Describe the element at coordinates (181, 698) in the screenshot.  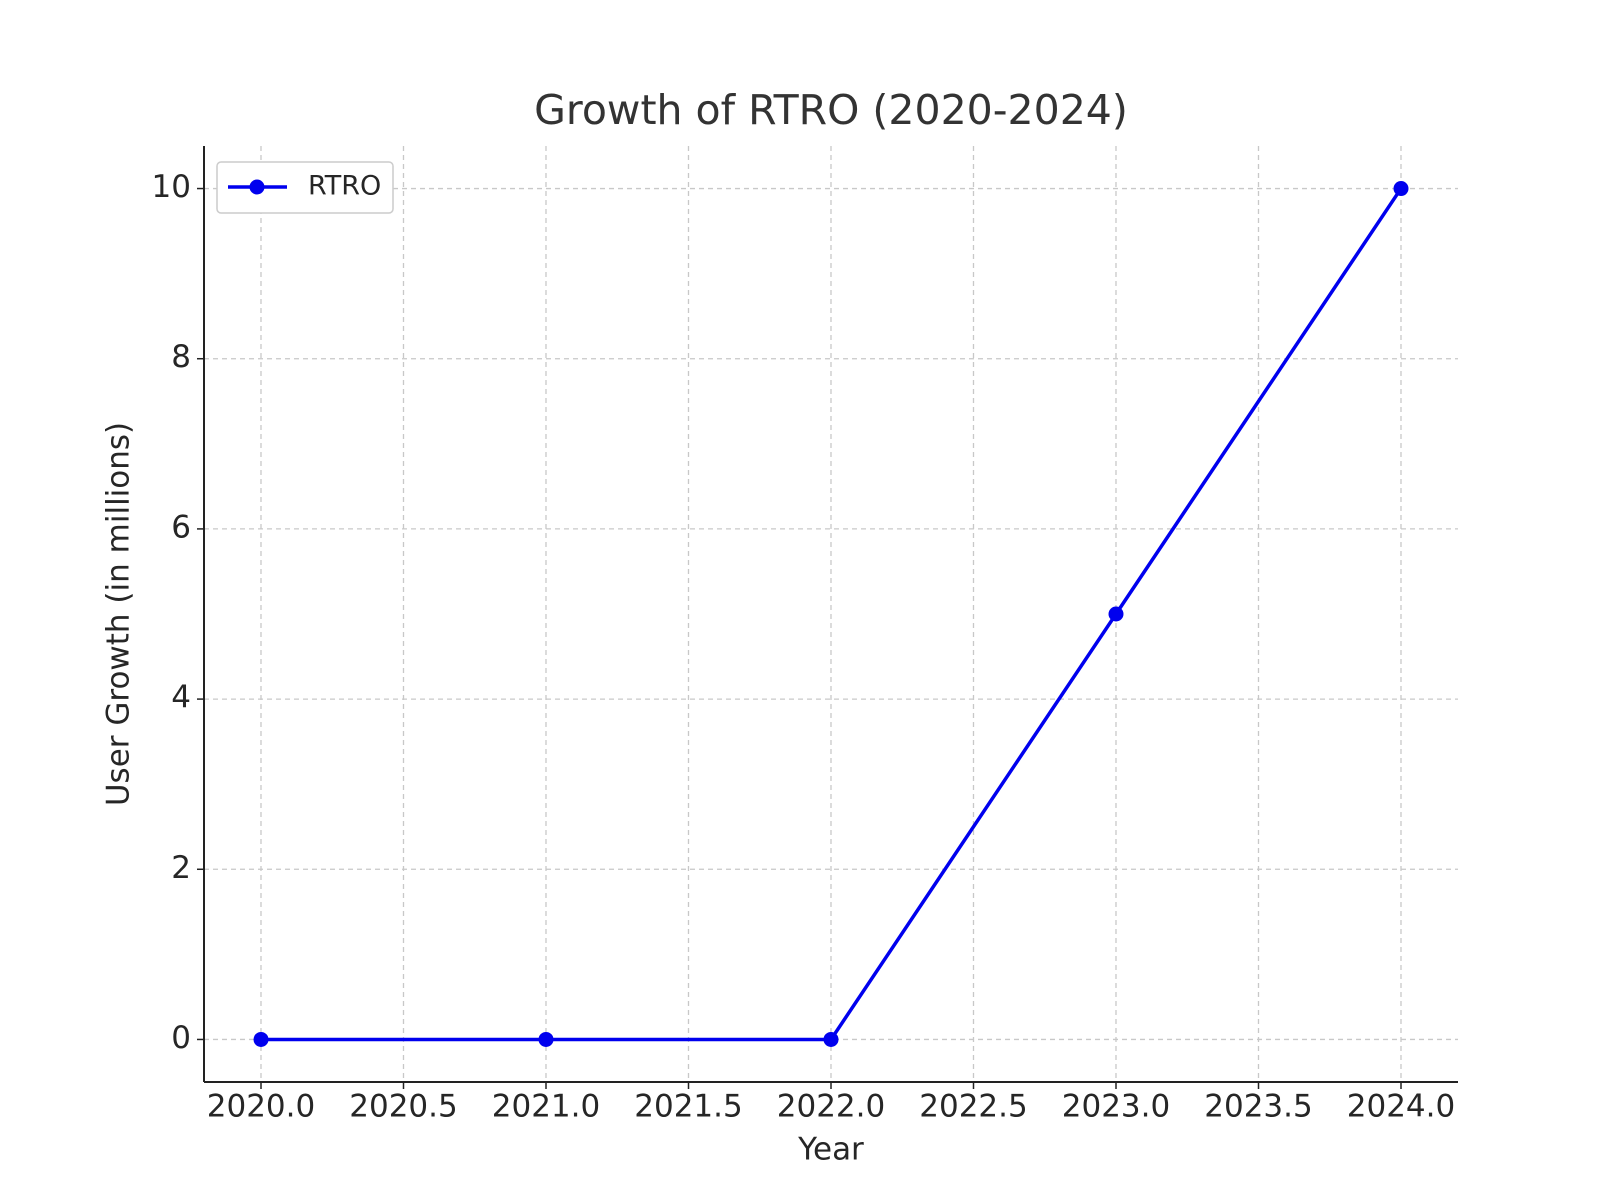
I see `y-tick-label: 4` at that location.